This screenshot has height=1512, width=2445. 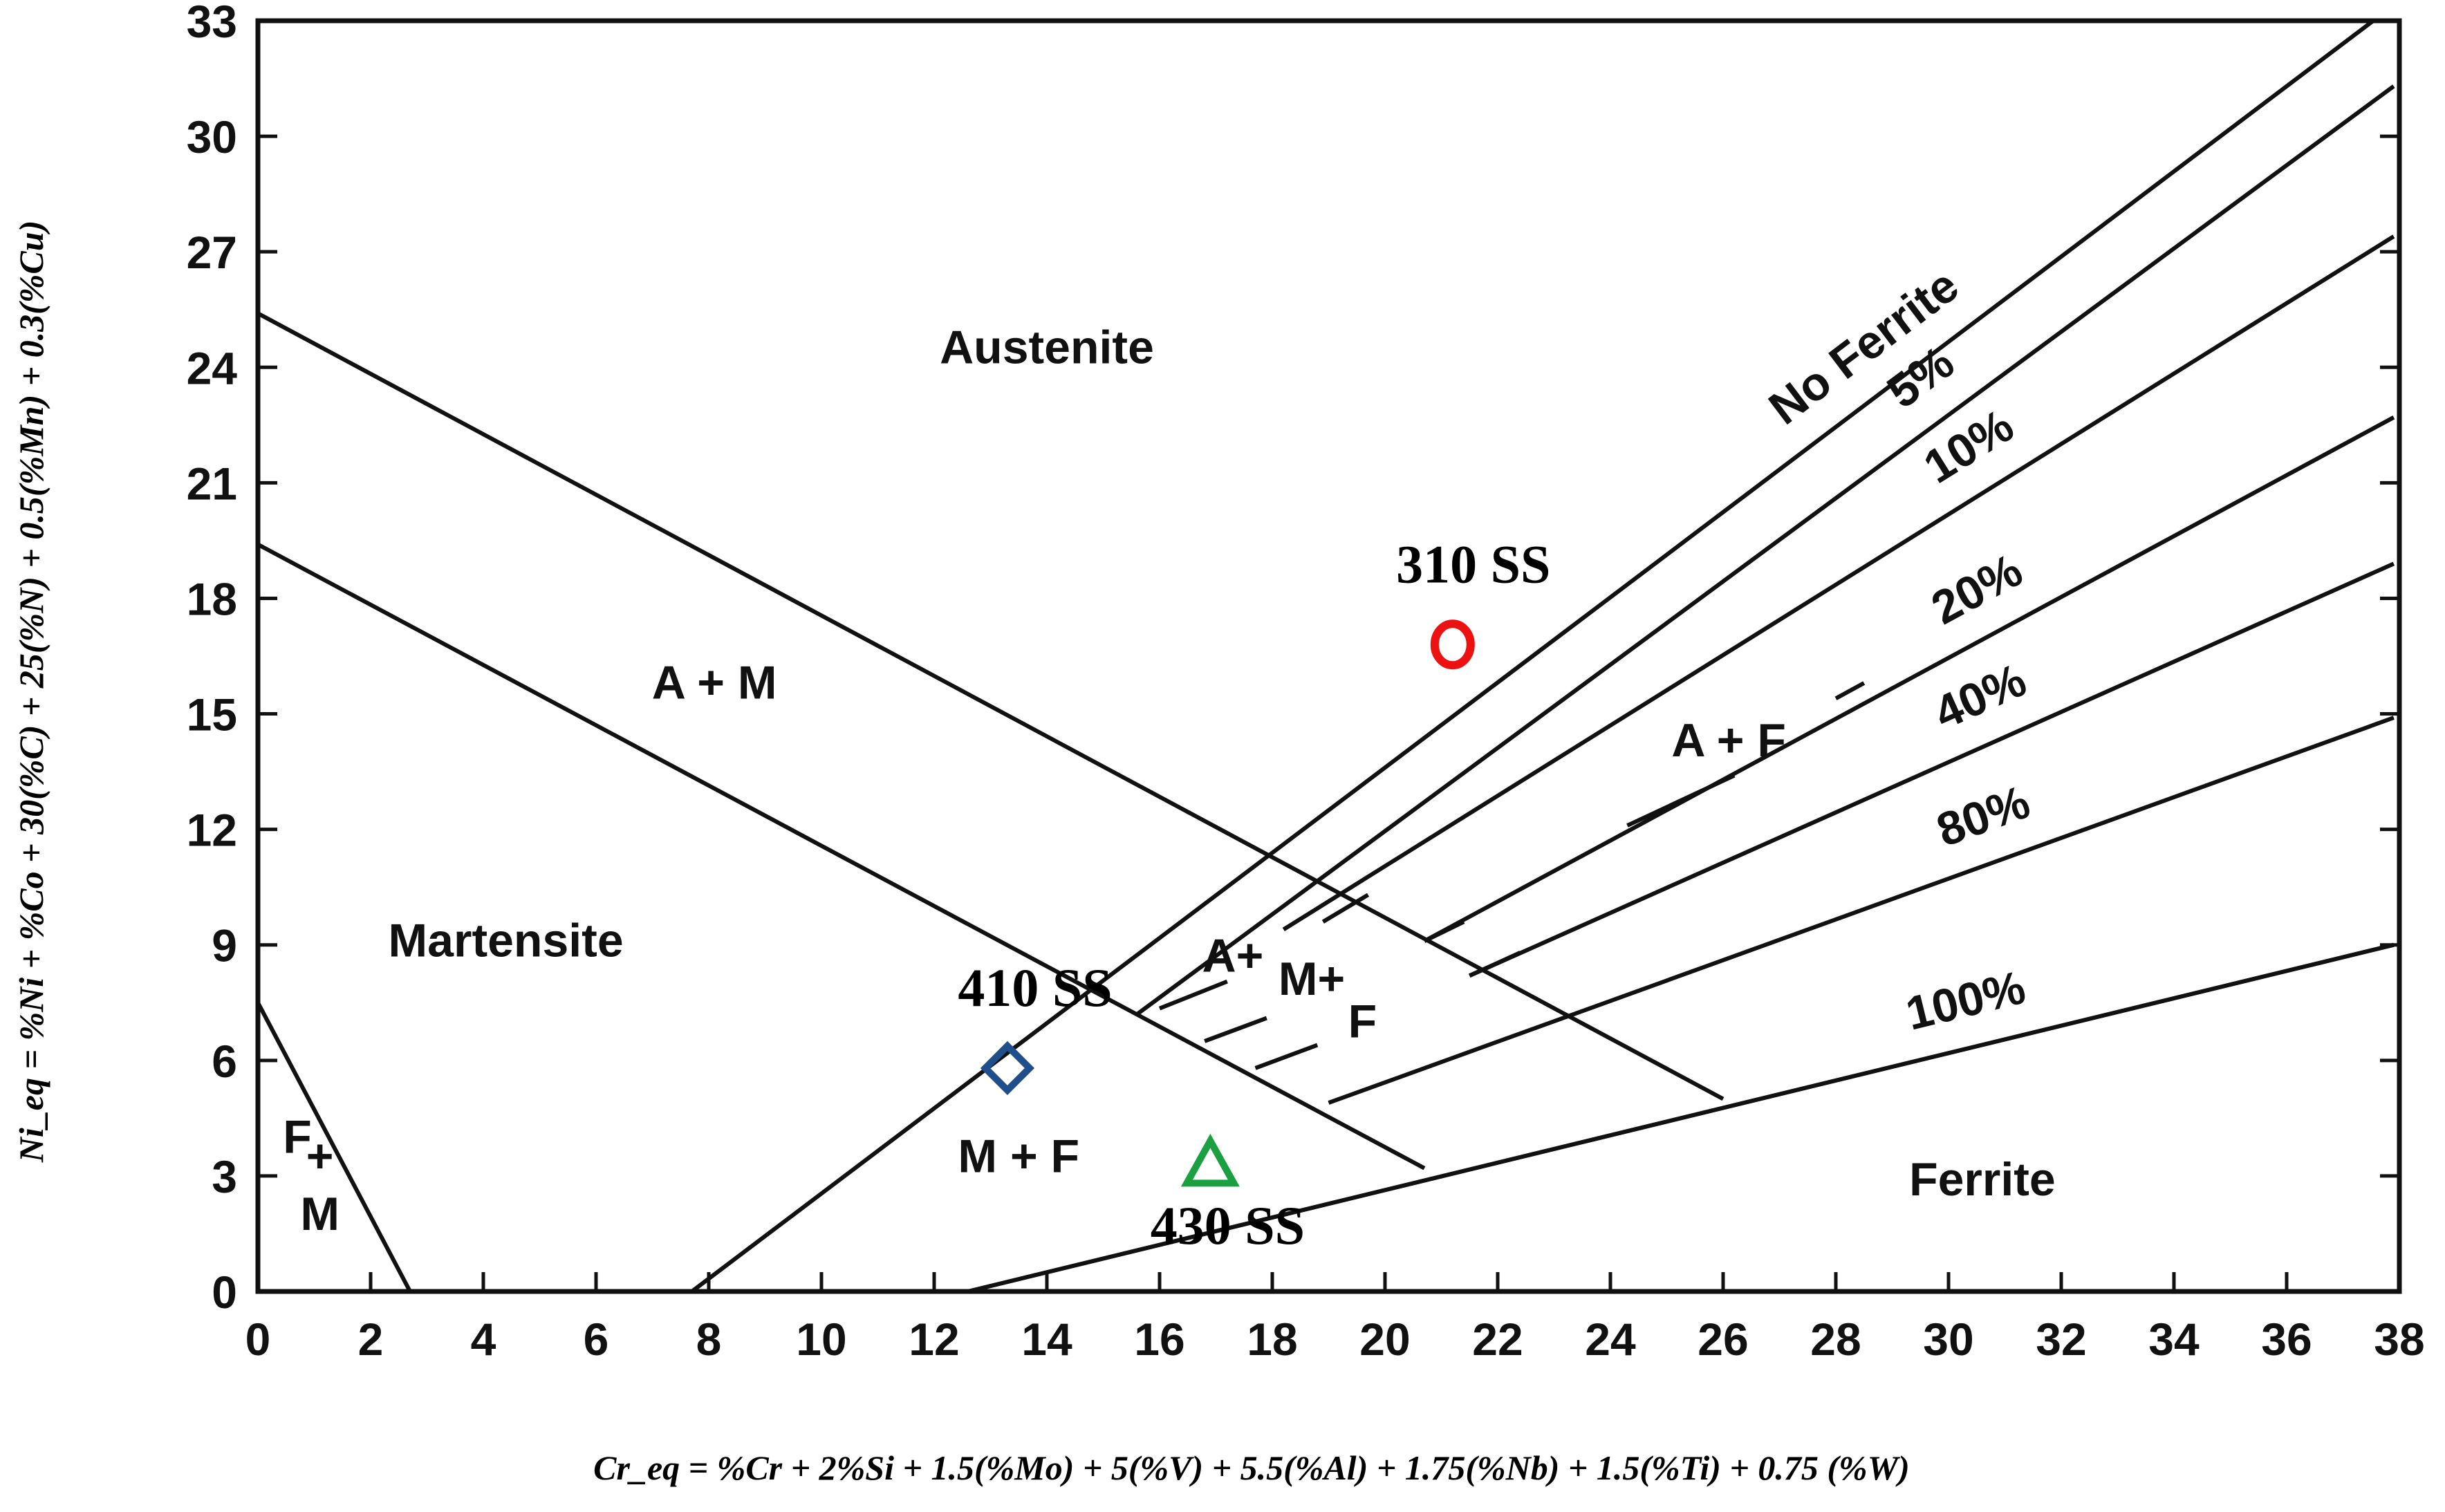 I want to click on x-tick-label: 18, so click(x=1272, y=1339).